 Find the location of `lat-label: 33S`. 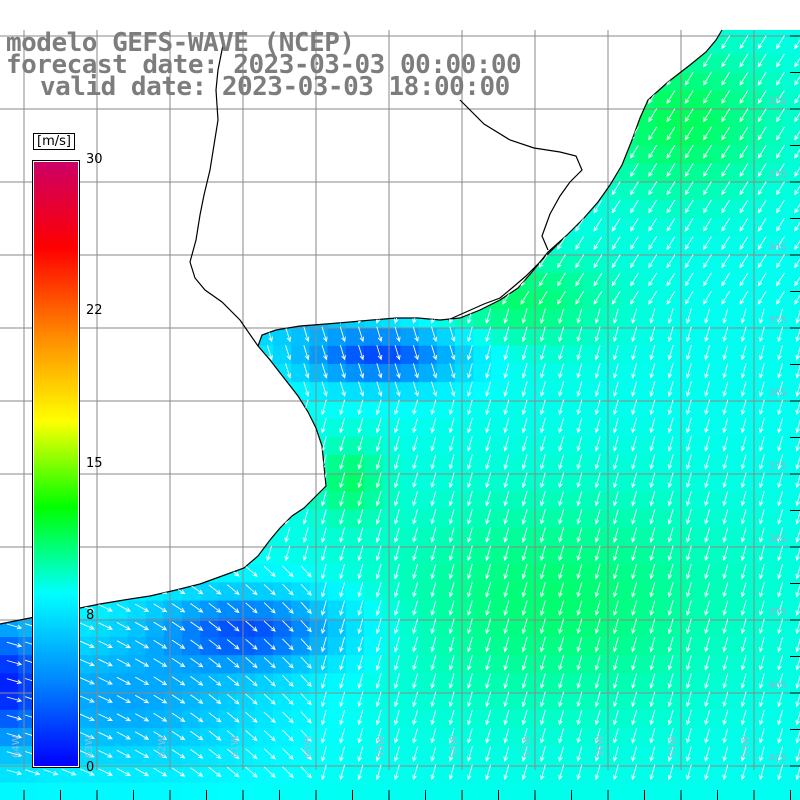

lat-label: 33S is located at coordinates (777, 174).